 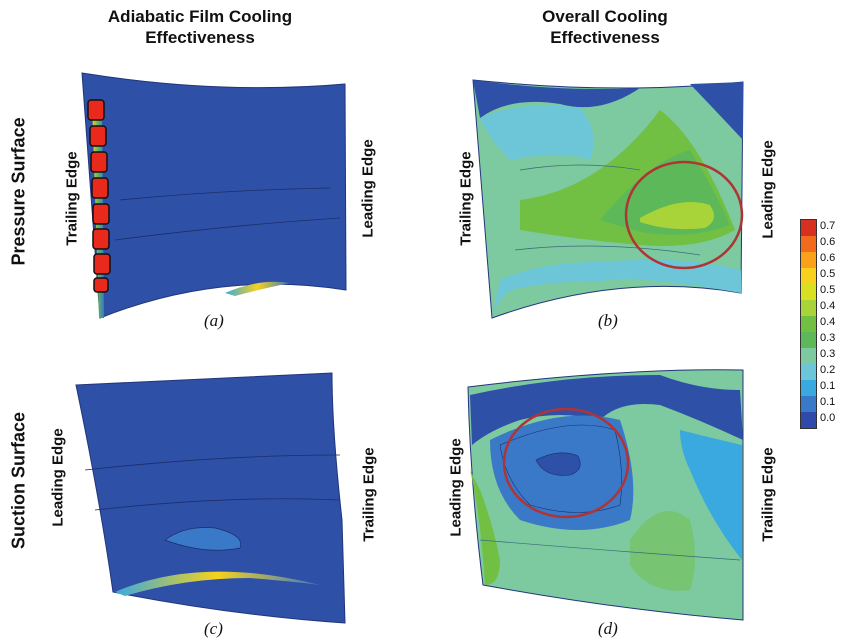 What do you see at coordinates (605, 27) in the screenshot?
I see `column-title-overall: Overall Cooling Effectiveness` at bounding box center [605, 27].